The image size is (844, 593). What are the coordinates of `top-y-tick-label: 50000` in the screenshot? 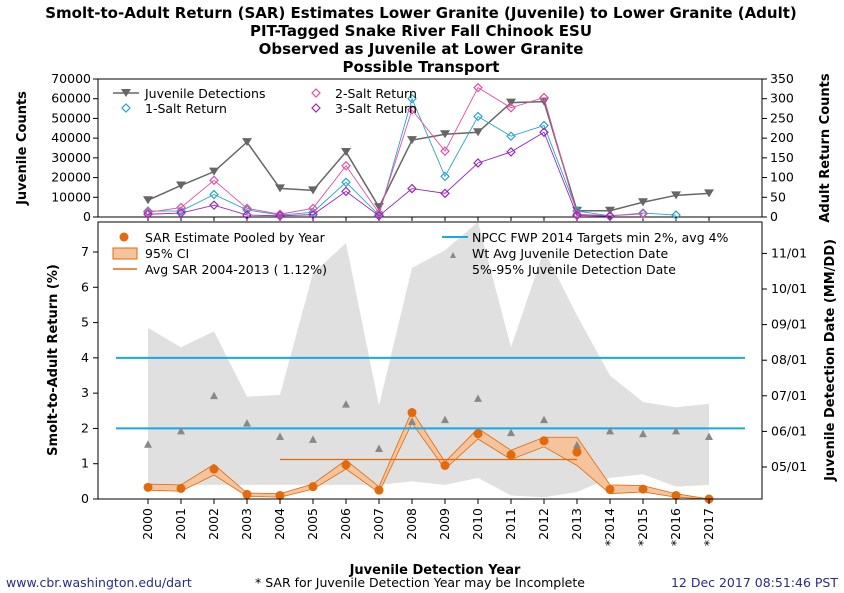 It's located at (71, 117).